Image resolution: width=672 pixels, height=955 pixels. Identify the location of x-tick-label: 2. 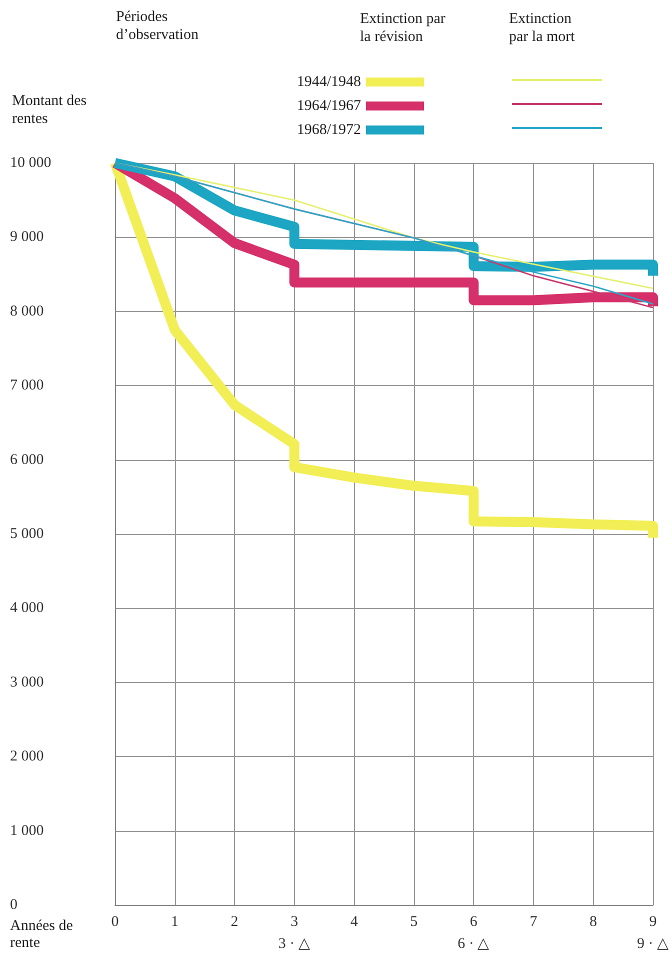
(234, 922).